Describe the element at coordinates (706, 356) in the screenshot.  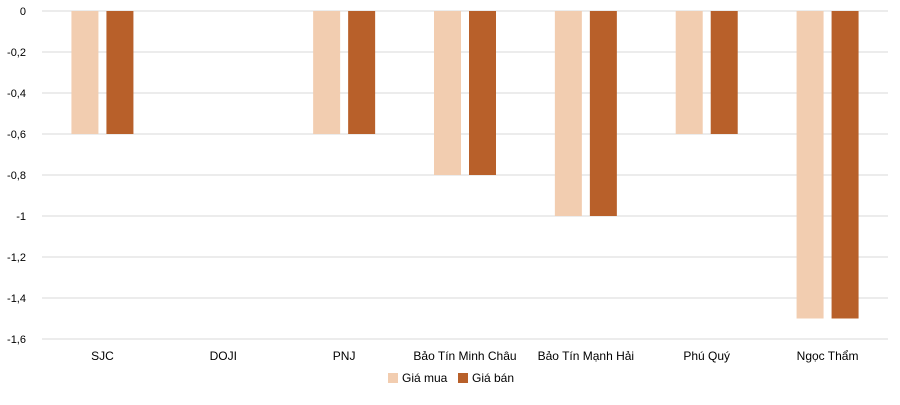
I see `x-category-label: Phú Quý` at that location.